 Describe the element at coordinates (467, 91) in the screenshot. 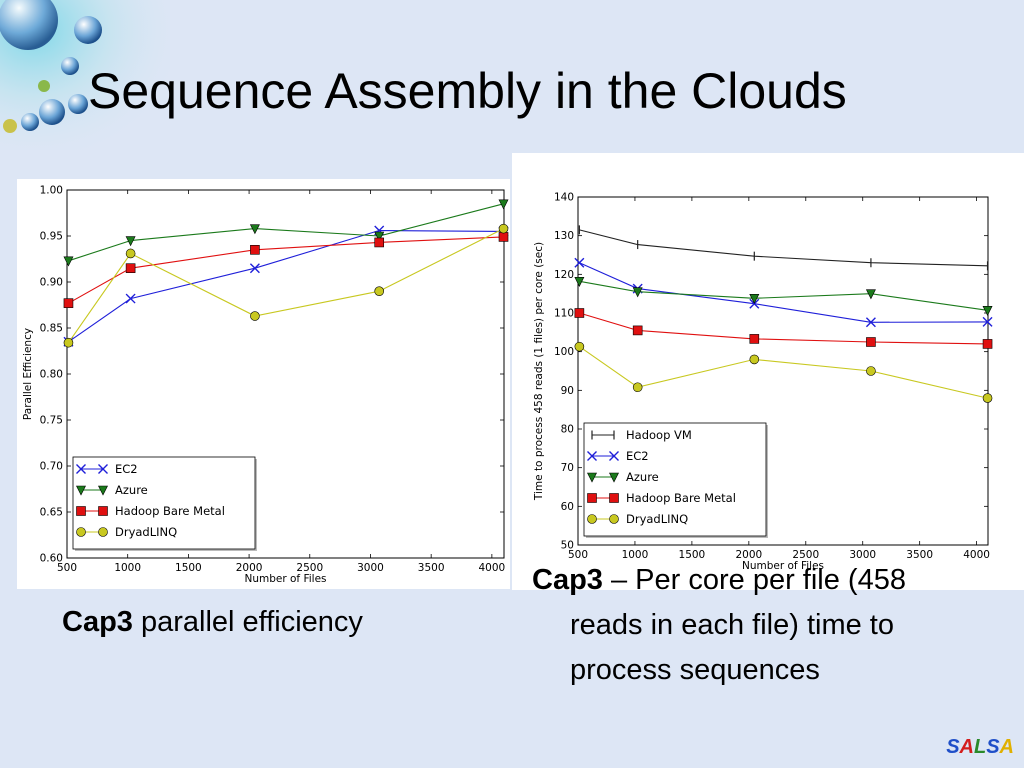

I see `slide-title: Sequence Assembly in the Clouds` at that location.